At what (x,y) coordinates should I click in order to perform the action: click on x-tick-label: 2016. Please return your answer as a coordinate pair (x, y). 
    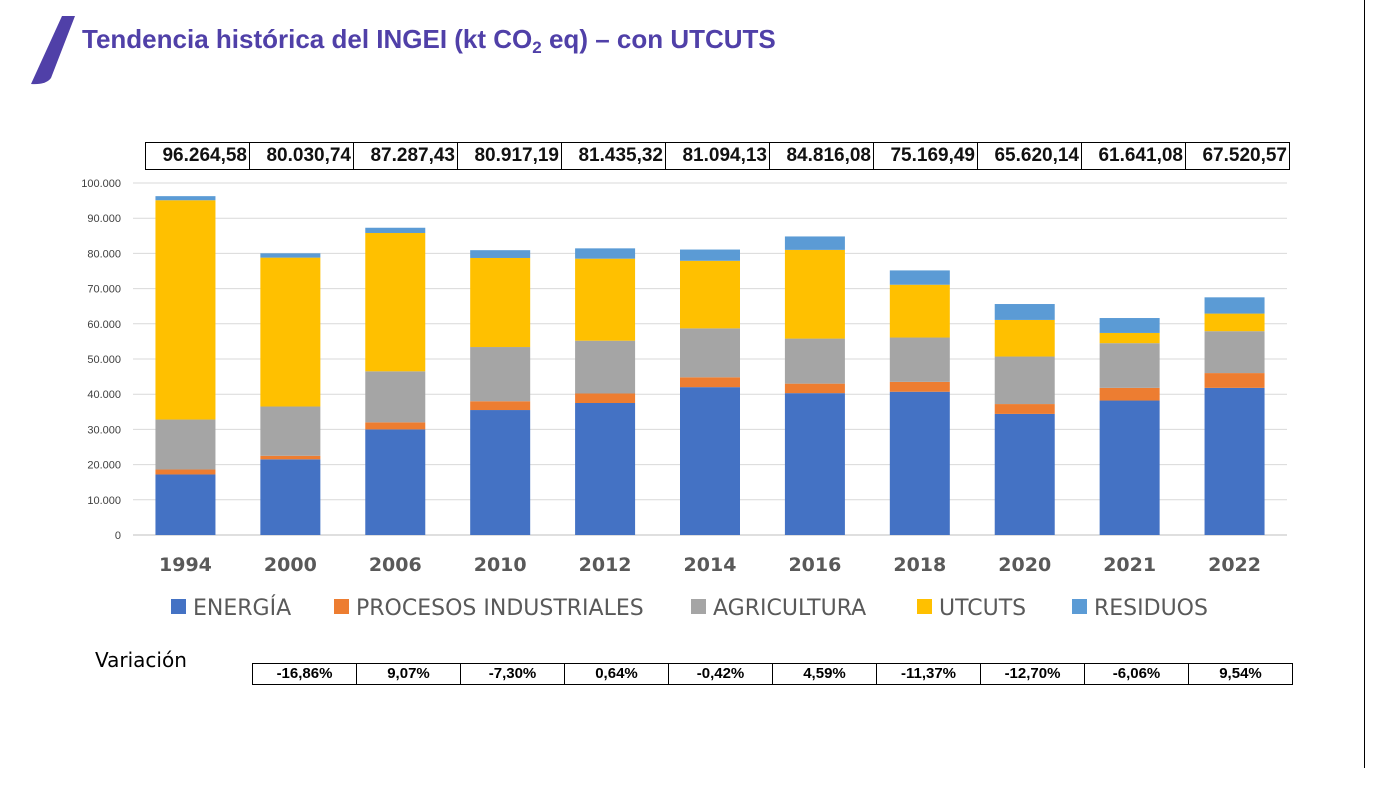
    Looking at the image, I should click on (814, 565).